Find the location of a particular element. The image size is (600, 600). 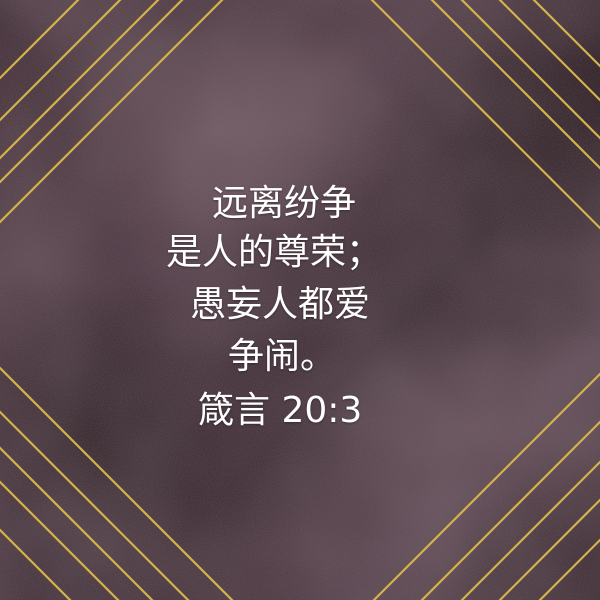

verse-line-4: 争闹。 is located at coordinates (282, 356).